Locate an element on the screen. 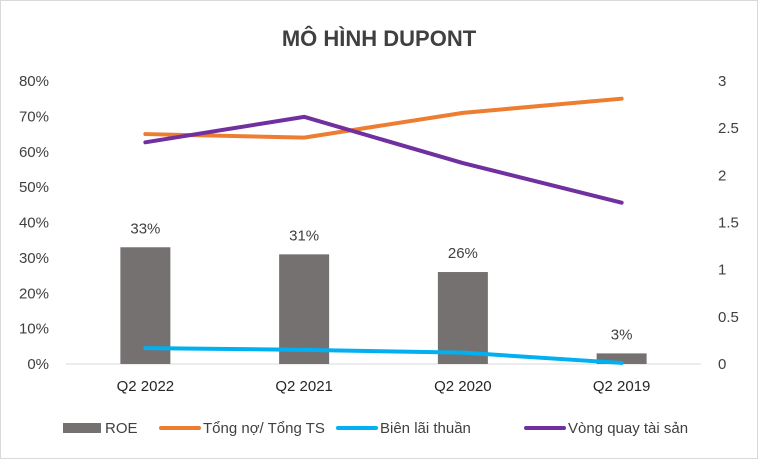 This screenshot has height=463, width=758. legend-item: ROE is located at coordinates (100, 428).